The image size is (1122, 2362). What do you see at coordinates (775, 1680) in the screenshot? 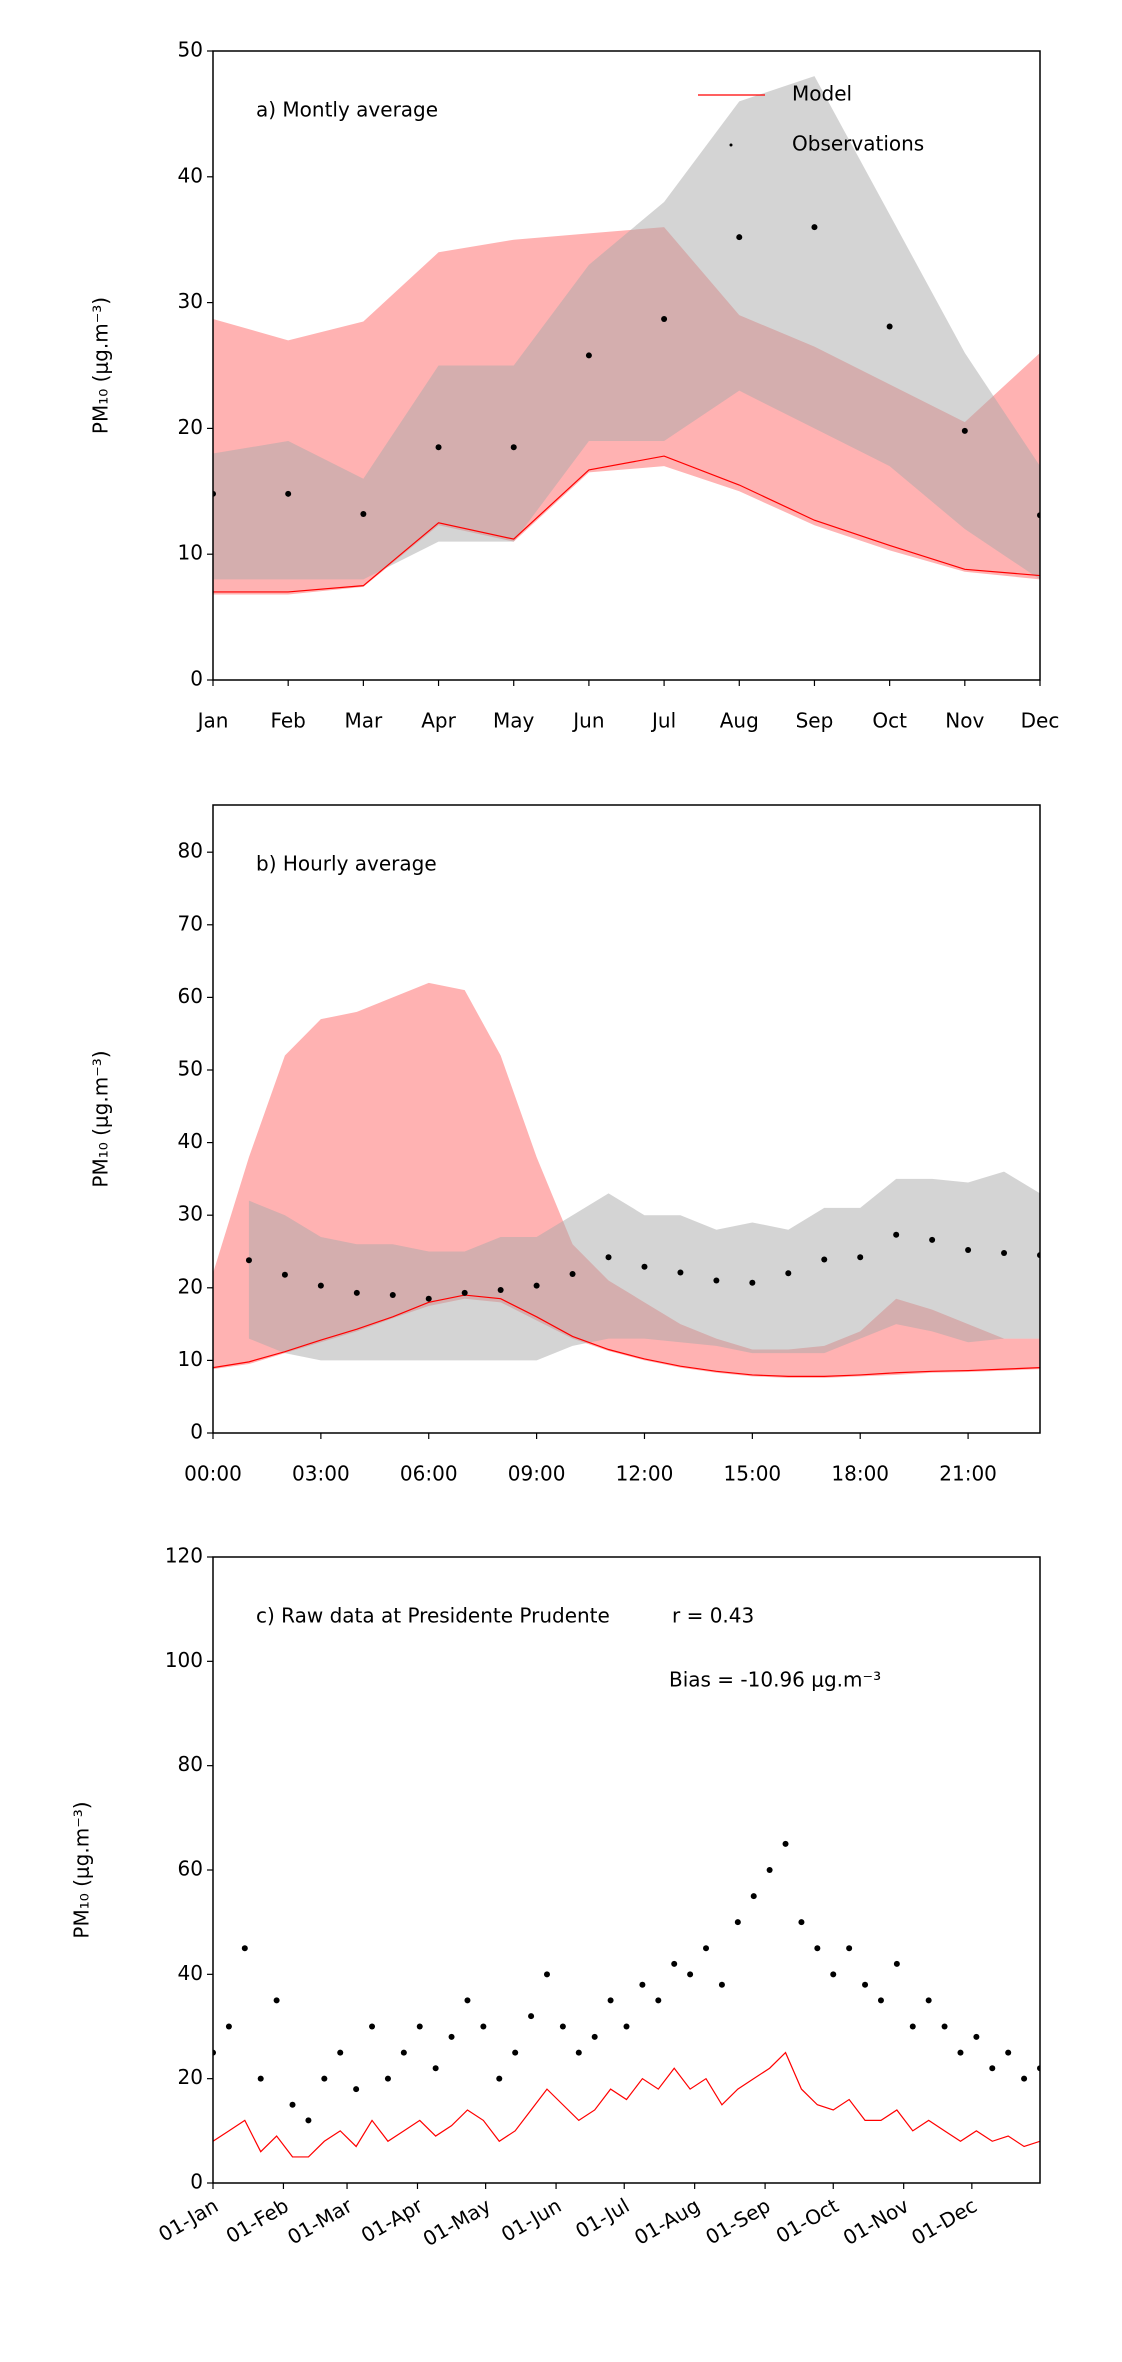
I see `annotation: Bias = -10.96 μg.m⁻³` at bounding box center [775, 1680].